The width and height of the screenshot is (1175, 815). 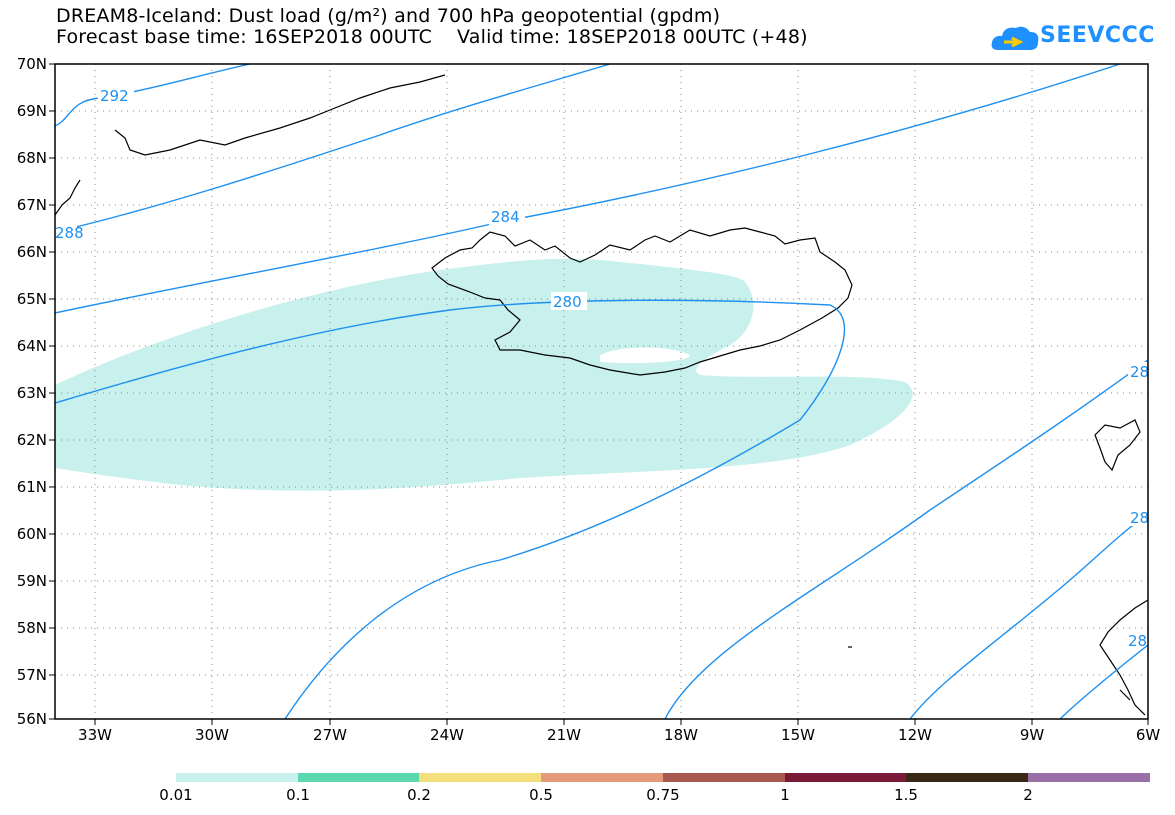 I want to click on legend-label: 0.2, so click(x=419, y=795).